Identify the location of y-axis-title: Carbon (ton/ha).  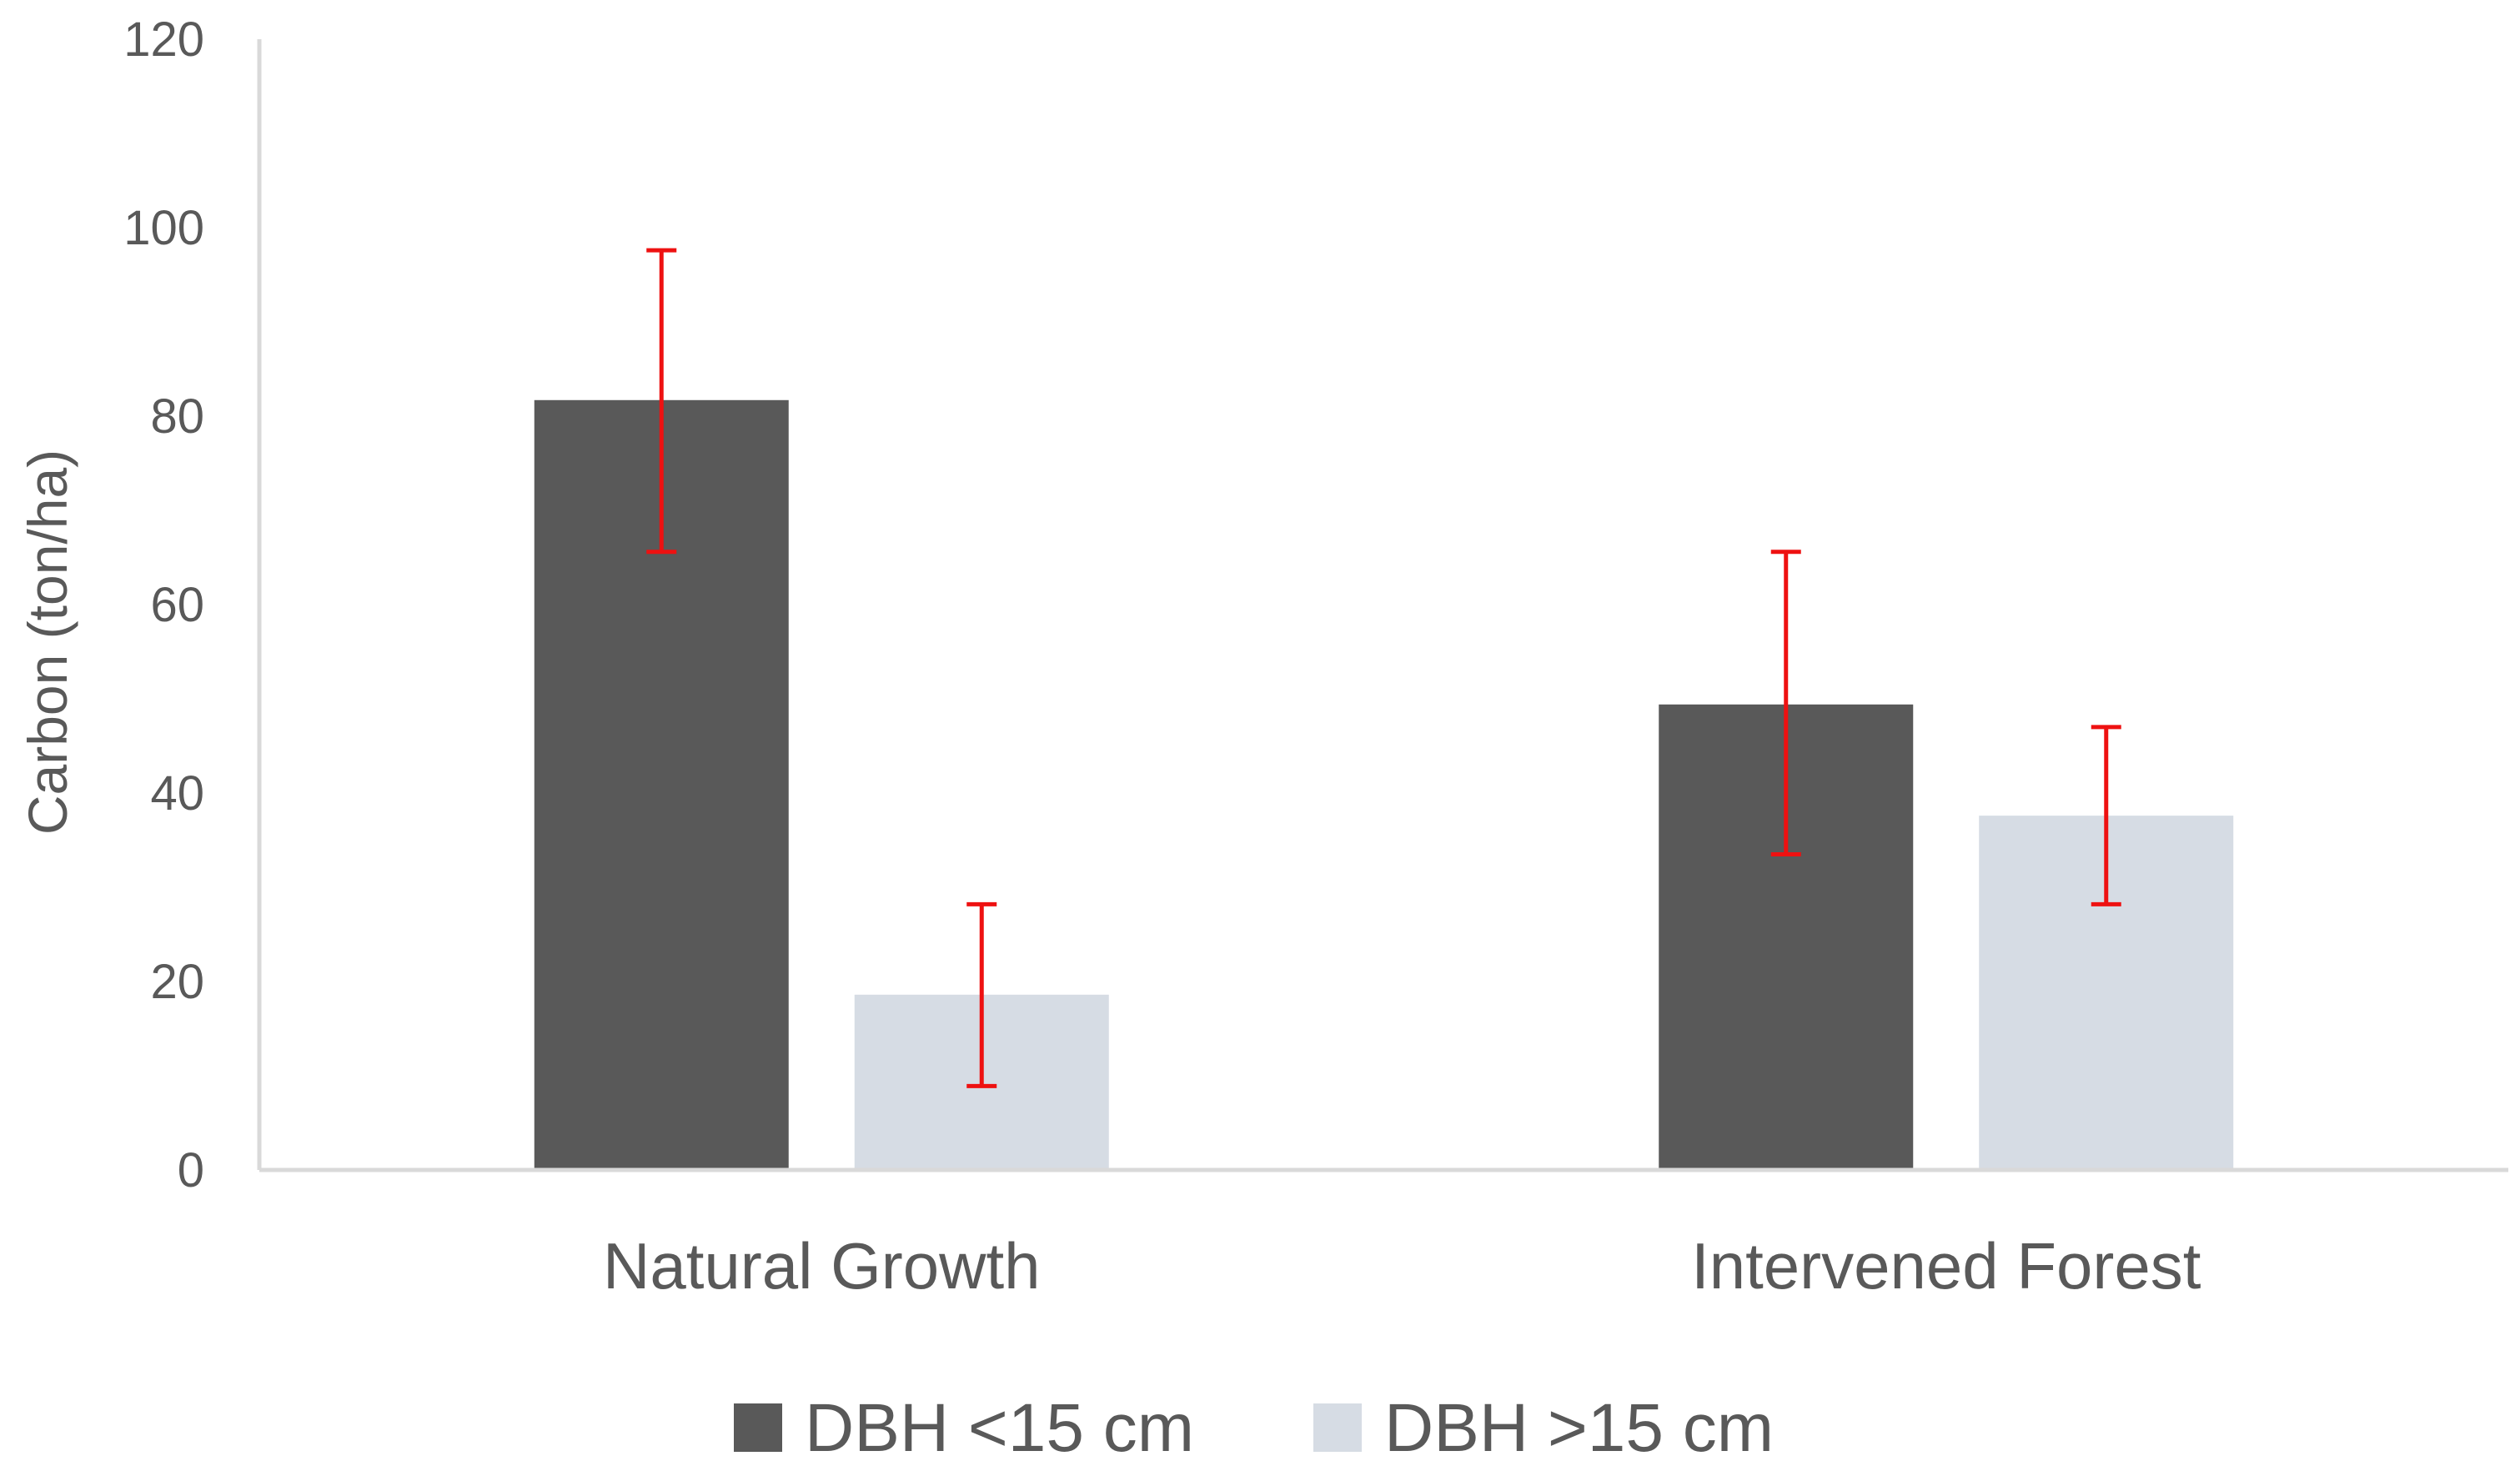
(47, 642).